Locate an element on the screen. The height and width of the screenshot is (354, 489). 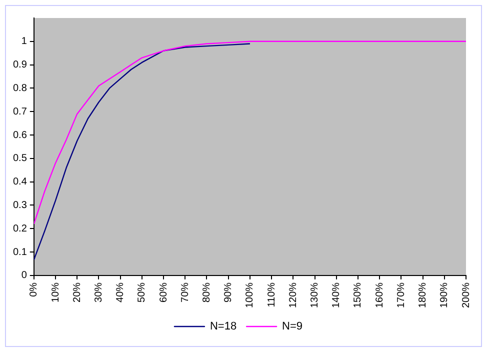
legend-label: N=9 is located at coordinates (292, 326).